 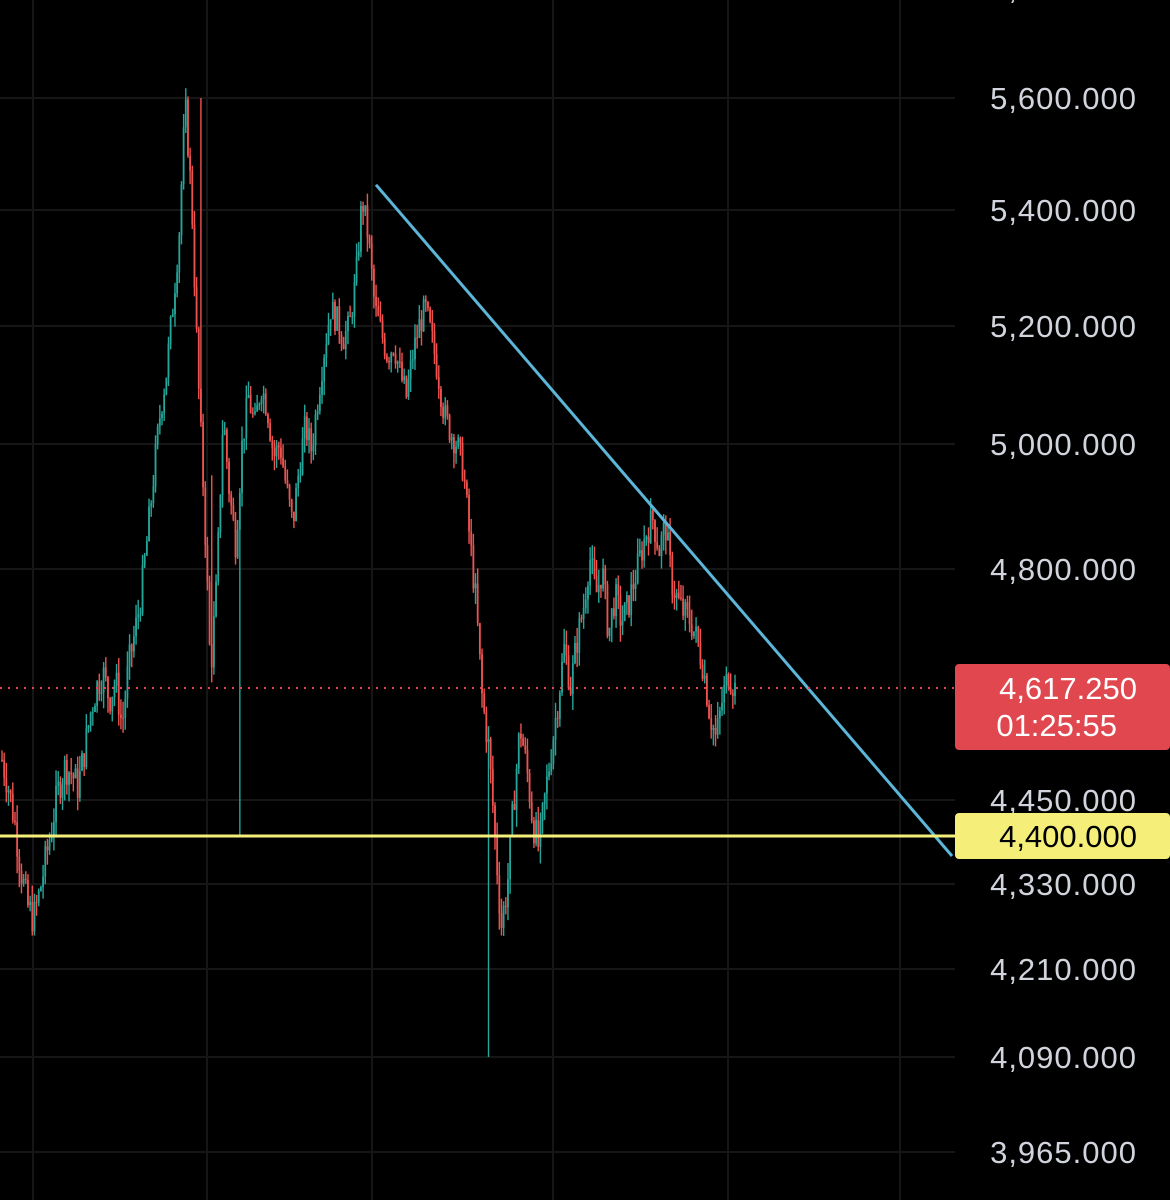 What do you see at coordinates (1063, 969) in the screenshot?
I see `price-tick-label: 4,210.000` at bounding box center [1063, 969].